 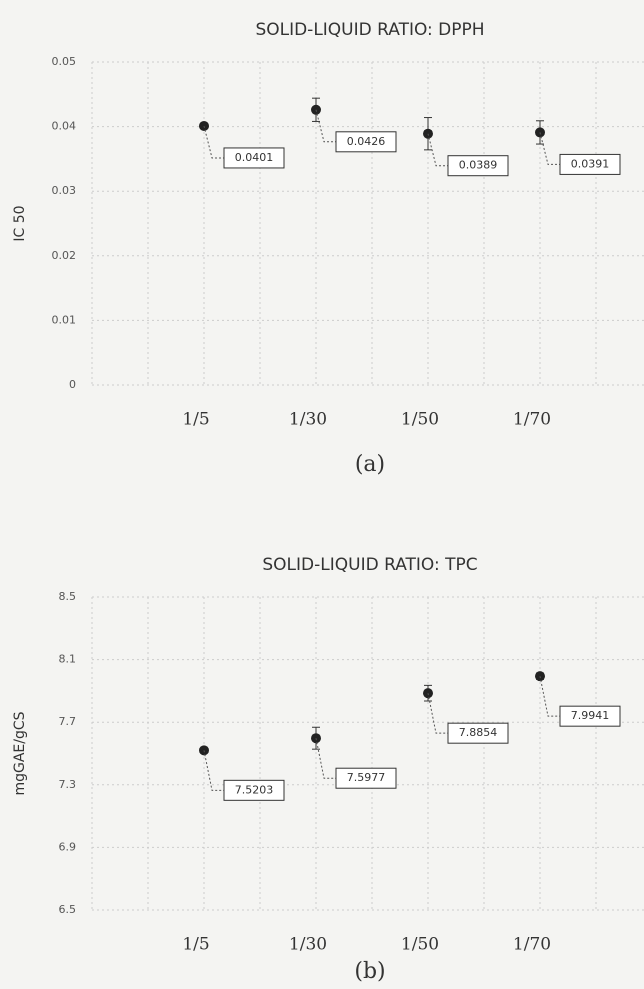 What do you see at coordinates (72, 384) in the screenshot?
I see `y-tick-label: 0` at bounding box center [72, 384].